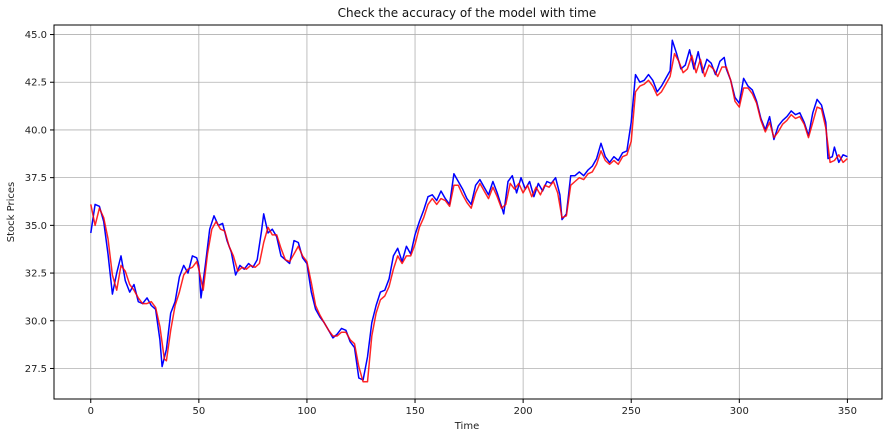 Image resolution: width=894 pixels, height=437 pixels. Describe the element at coordinates (36, 178) in the screenshot. I see `y-tick-label: 37.5` at that location.